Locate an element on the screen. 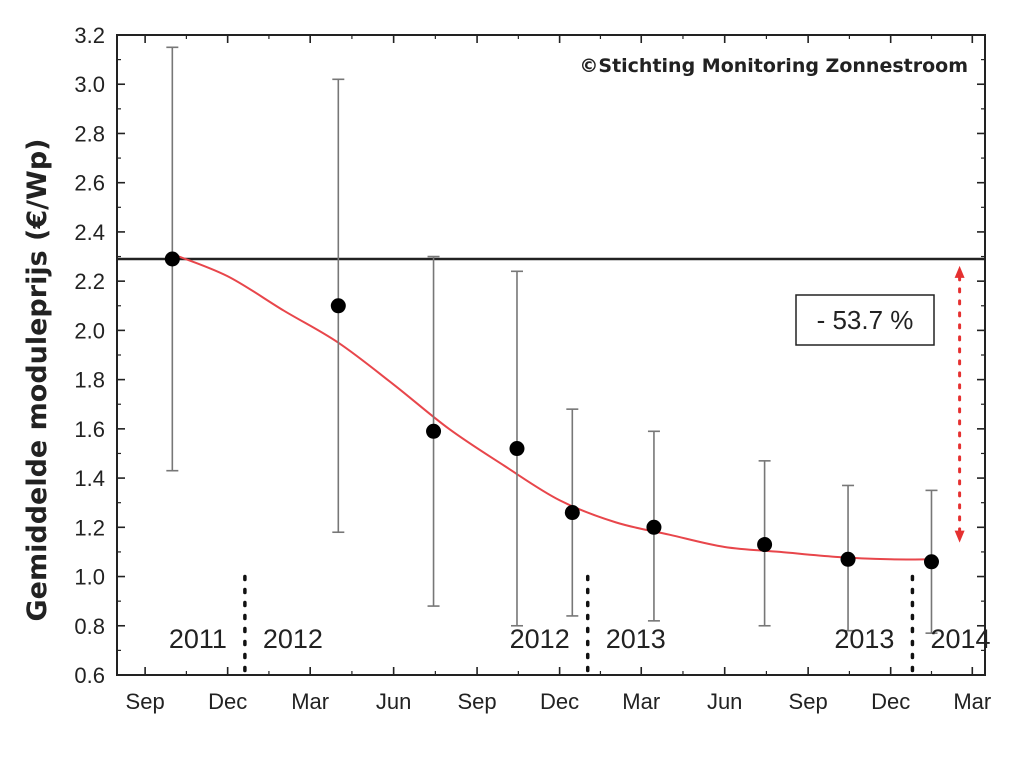 The width and height of the screenshot is (1024, 768). y-tick-label: 0.8 is located at coordinates (89, 626).